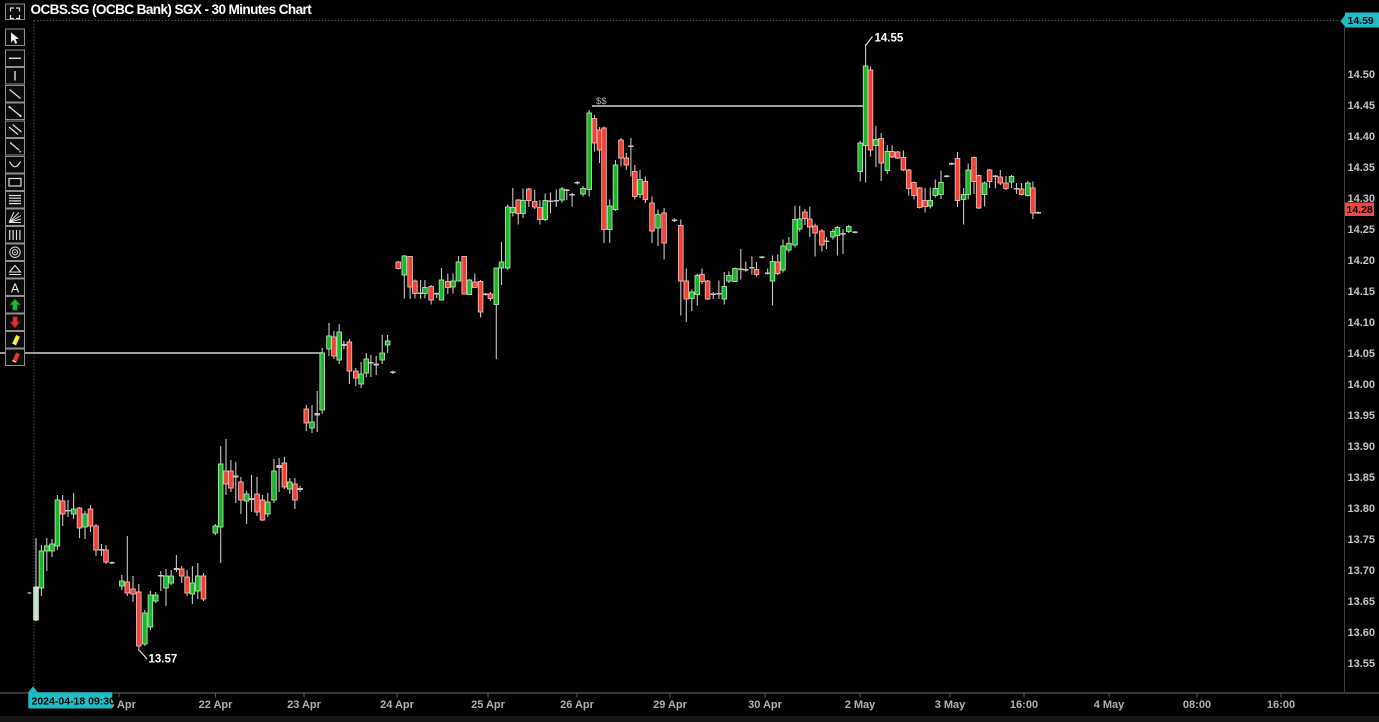 This screenshot has width=1379, height=722. Describe the element at coordinates (304, 705) in the screenshot. I see `svg-text: 23 Apr` at that location.